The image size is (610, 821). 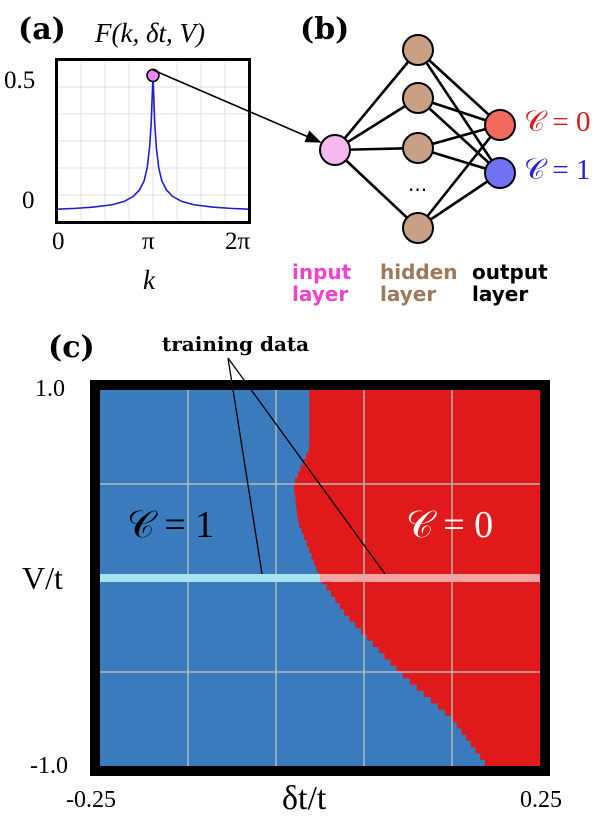 I want to click on panel-a-xlabel: k, so click(x=149, y=280).